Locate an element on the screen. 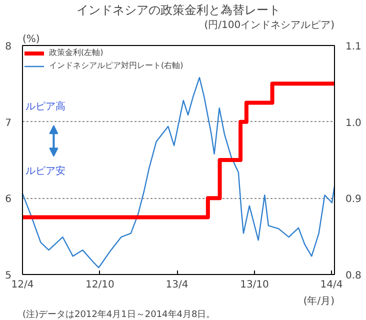  annotation: ルピア高 is located at coordinates (46, 106).